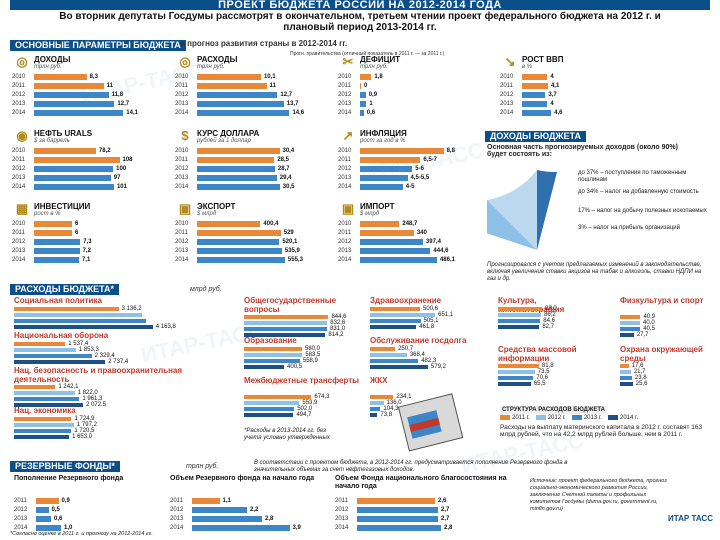 The height and width of the screenshot is (540, 720). I want to click on expense-row: 553,9, so click(319, 403).